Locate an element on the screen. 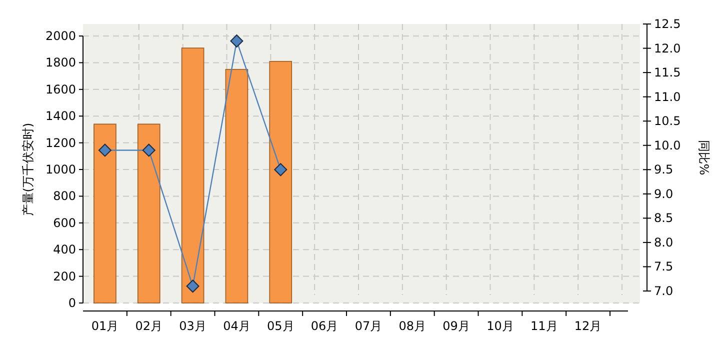  x-tick-label: 11月 is located at coordinates (544, 326).